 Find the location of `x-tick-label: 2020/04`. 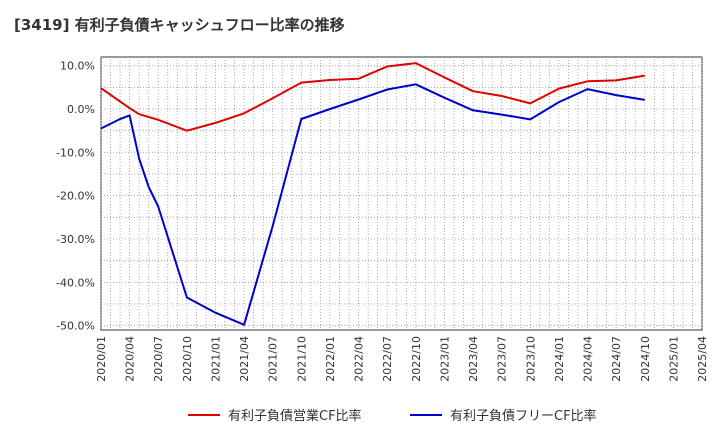

x-tick-label: 2020/04 is located at coordinates (130, 359).